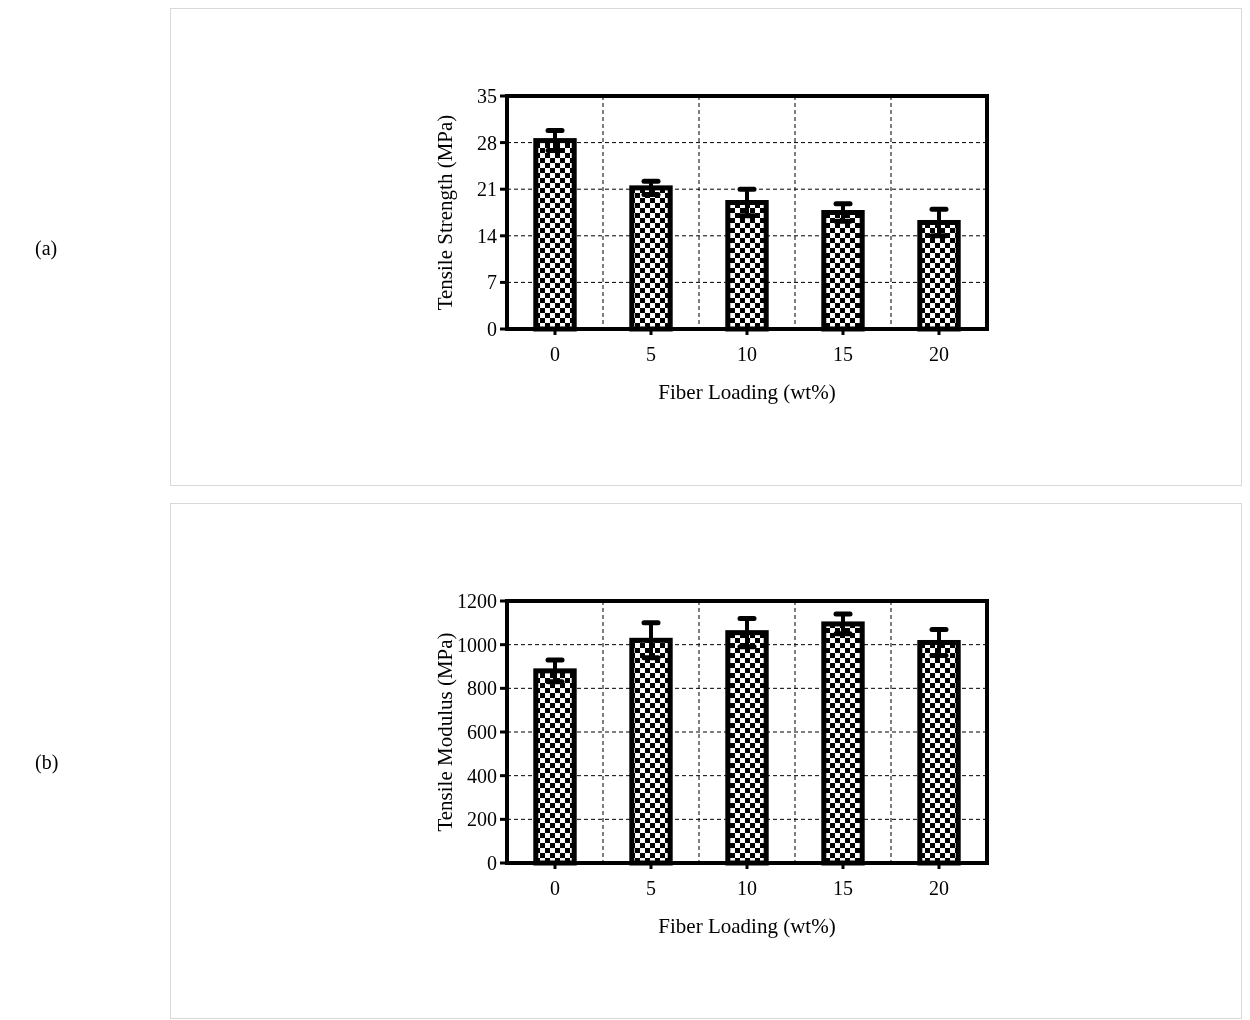  I want to click on y-tick-label: 28, so click(487, 142).